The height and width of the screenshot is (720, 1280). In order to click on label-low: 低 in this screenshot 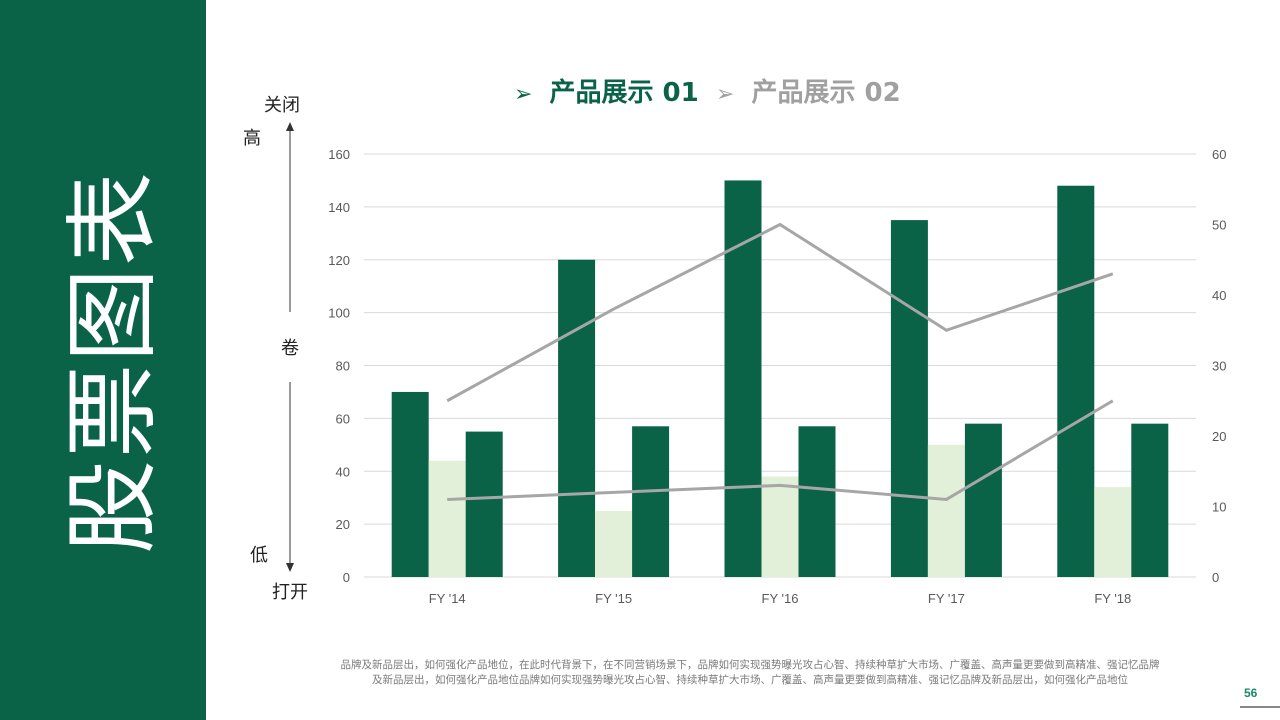, I will do `click(259, 555)`.